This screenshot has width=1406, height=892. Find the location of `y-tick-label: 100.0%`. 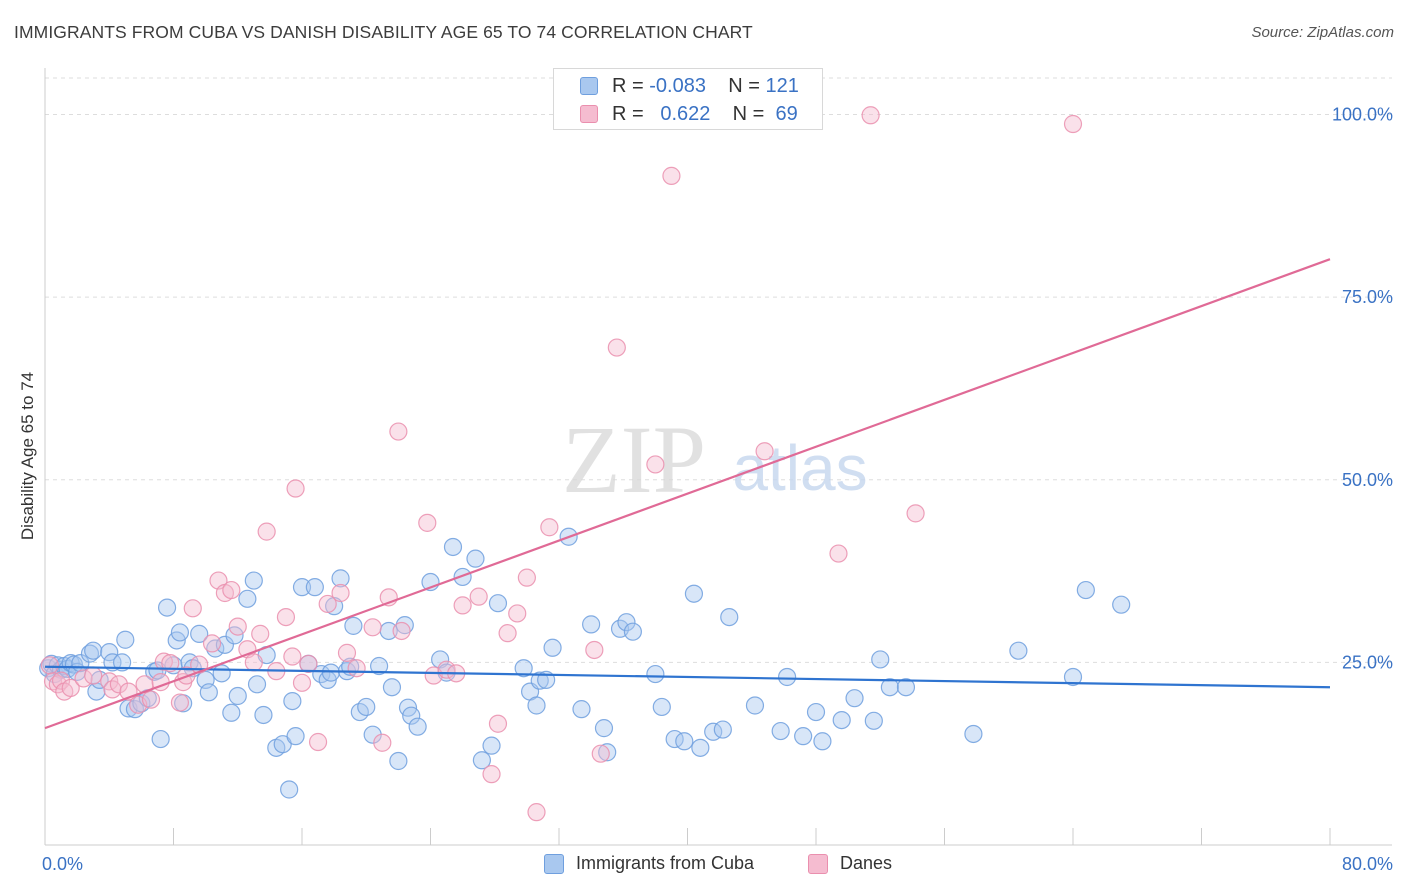

y-tick-label: 100.0% is located at coordinates (1362, 115).